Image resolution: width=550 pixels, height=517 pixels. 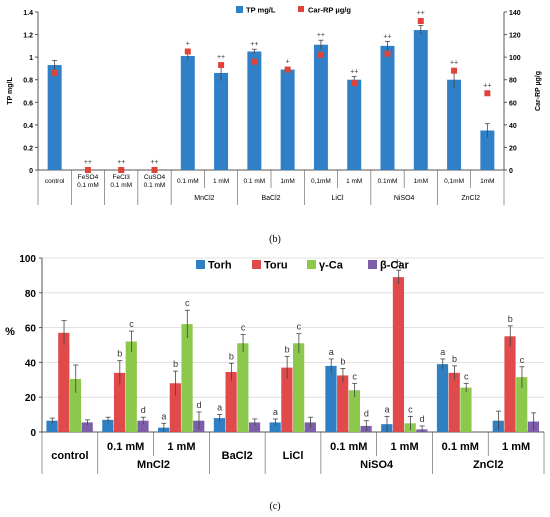 What do you see at coordinates (69, 456) in the screenshot?
I see `c-category-label: control` at bounding box center [69, 456].